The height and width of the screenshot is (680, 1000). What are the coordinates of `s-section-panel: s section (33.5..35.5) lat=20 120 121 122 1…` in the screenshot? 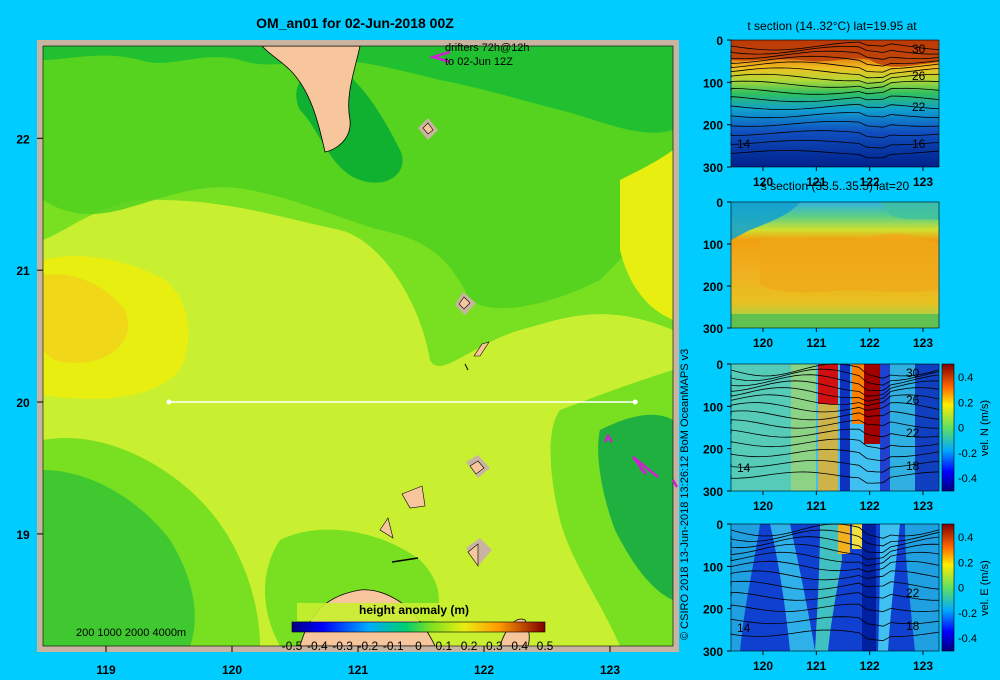 It's located at (821, 264).